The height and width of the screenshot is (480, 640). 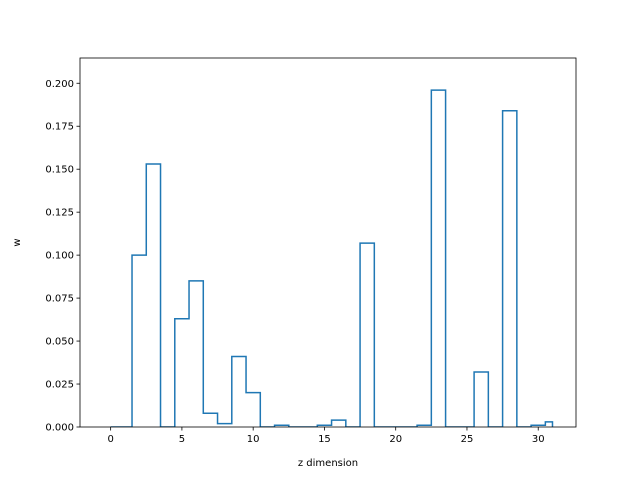 What do you see at coordinates (395, 439) in the screenshot?
I see `x-tick-label: 20` at bounding box center [395, 439].